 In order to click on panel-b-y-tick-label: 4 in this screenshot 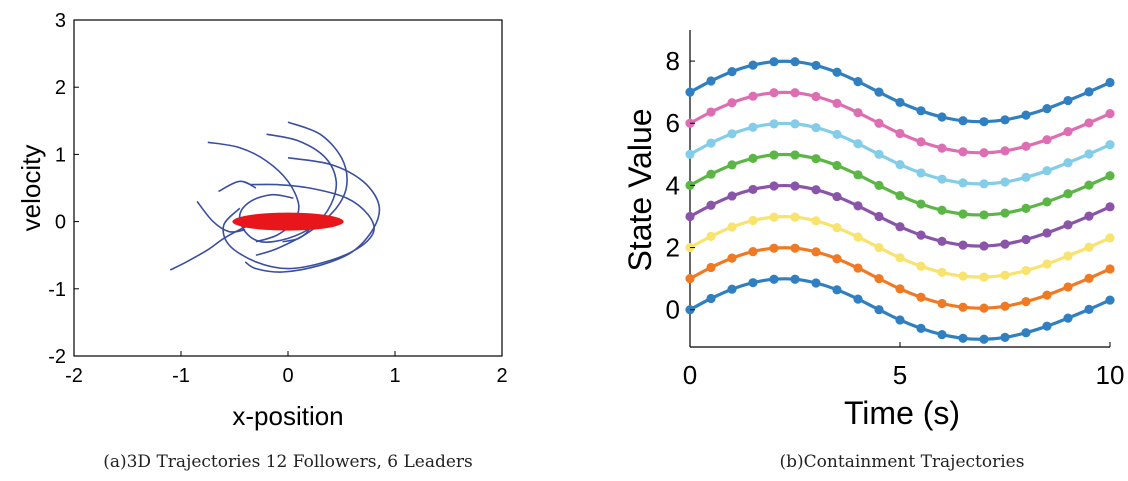, I will do `click(673, 185)`.